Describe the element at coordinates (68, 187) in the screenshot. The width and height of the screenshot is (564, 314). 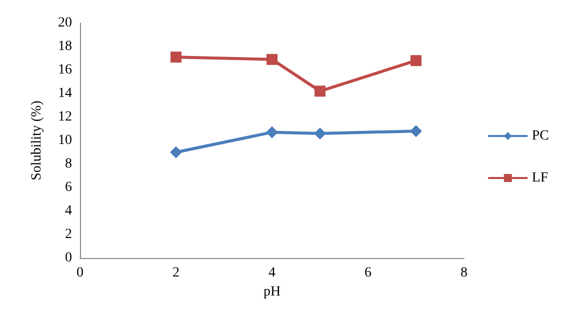
I see `y-tick-label: 6` at that location.